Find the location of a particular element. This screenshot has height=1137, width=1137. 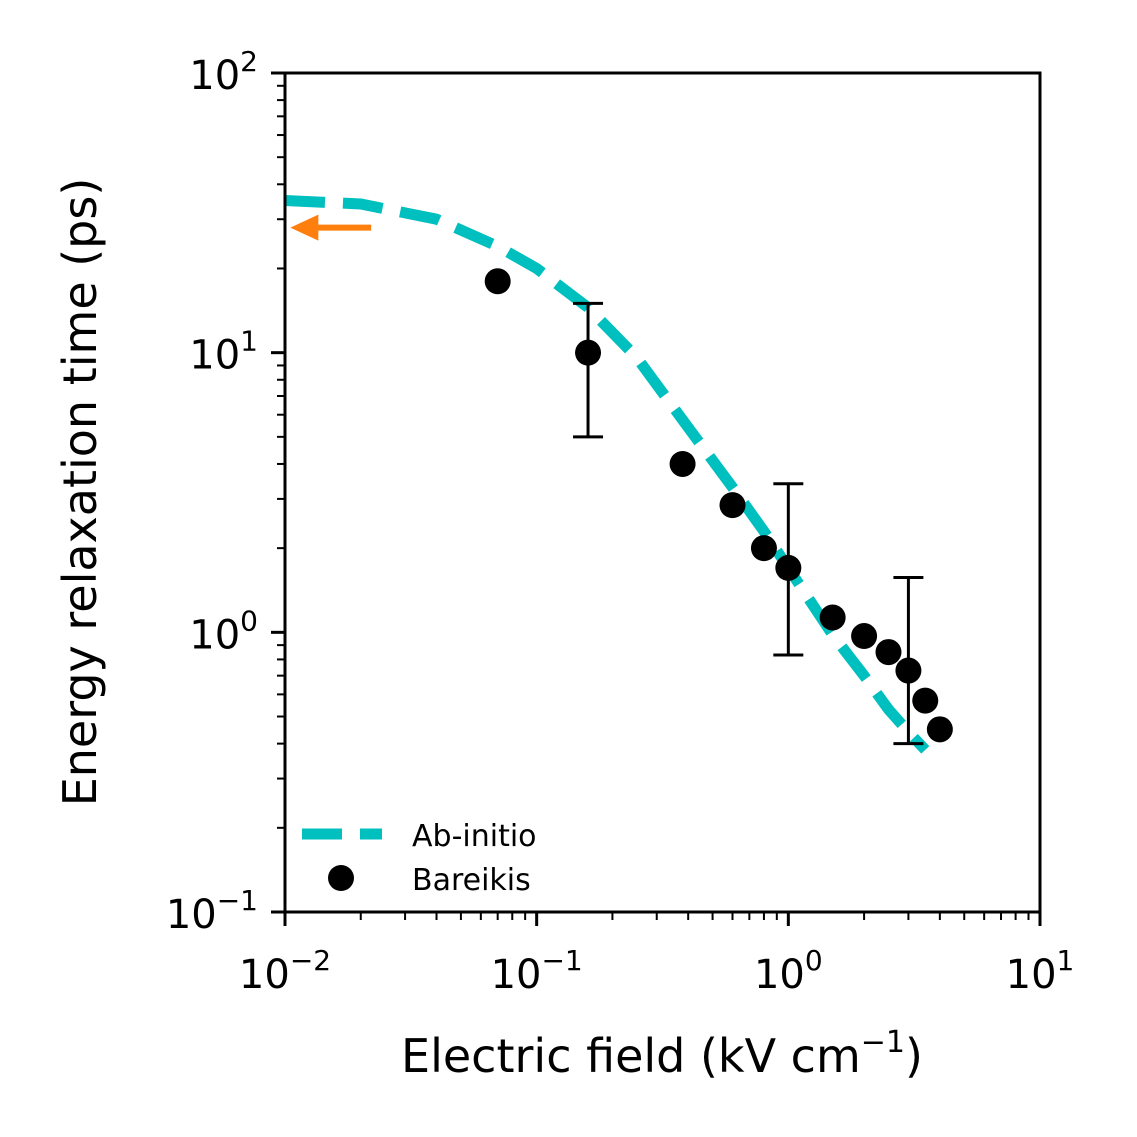

y-axis-tick-labels: 10⁻¹ 10⁰ 10¹ 10² is located at coordinates (212, 491).